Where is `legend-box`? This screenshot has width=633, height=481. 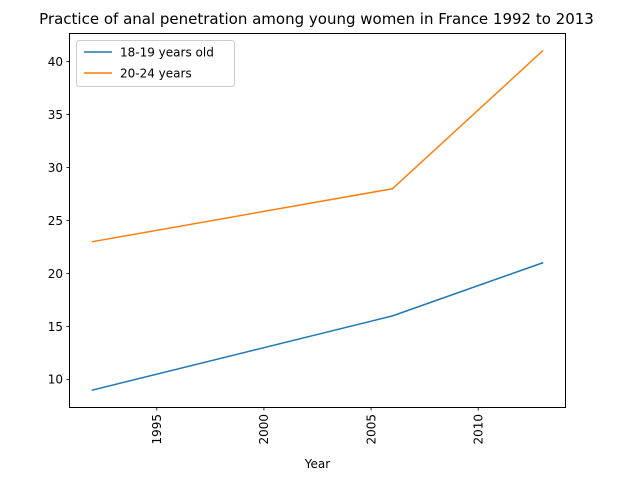
legend-box is located at coordinates (155, 63).